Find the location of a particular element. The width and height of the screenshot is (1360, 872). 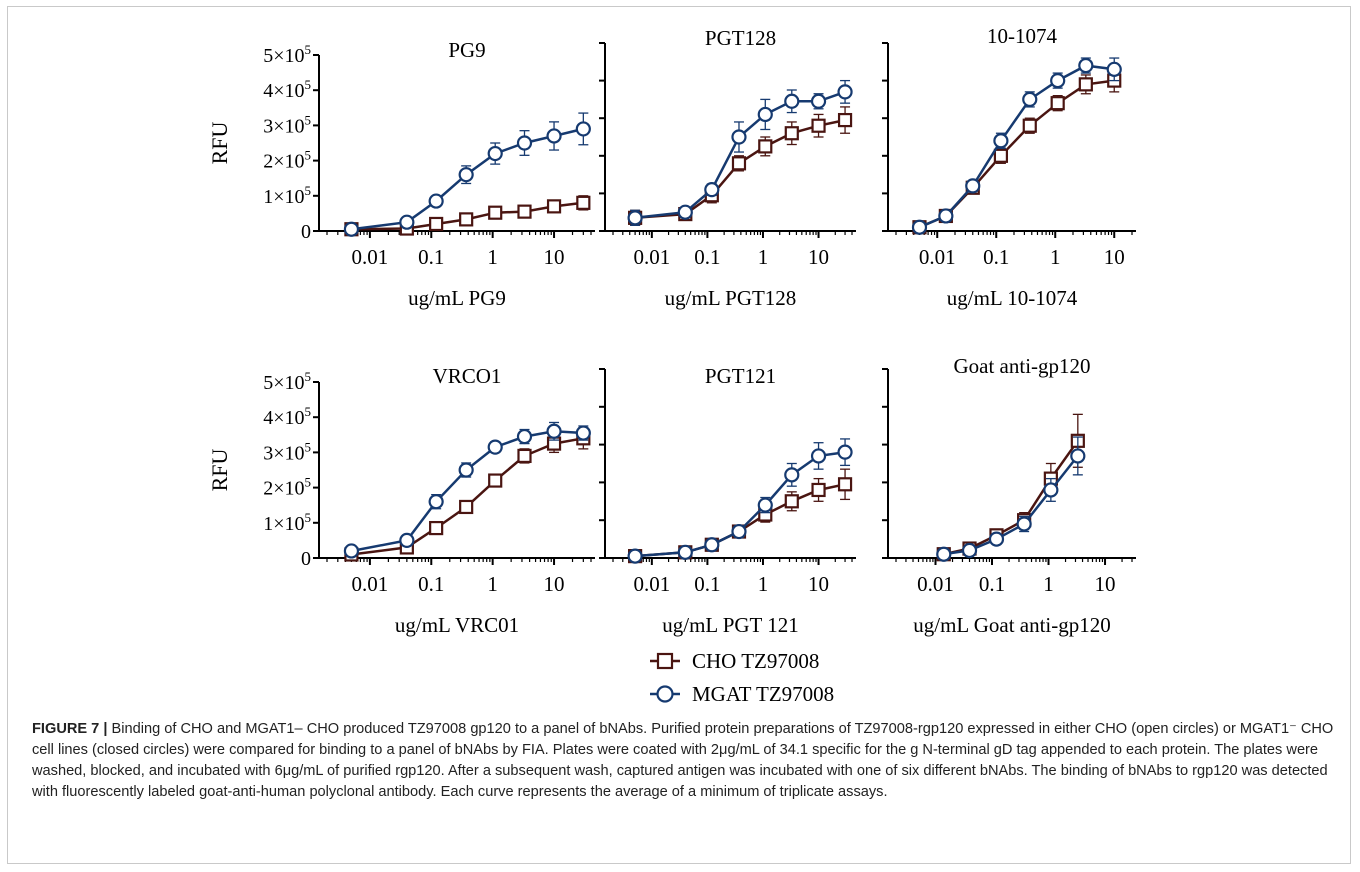

y-tick-label: 0 is located at coordinates (306, 232).